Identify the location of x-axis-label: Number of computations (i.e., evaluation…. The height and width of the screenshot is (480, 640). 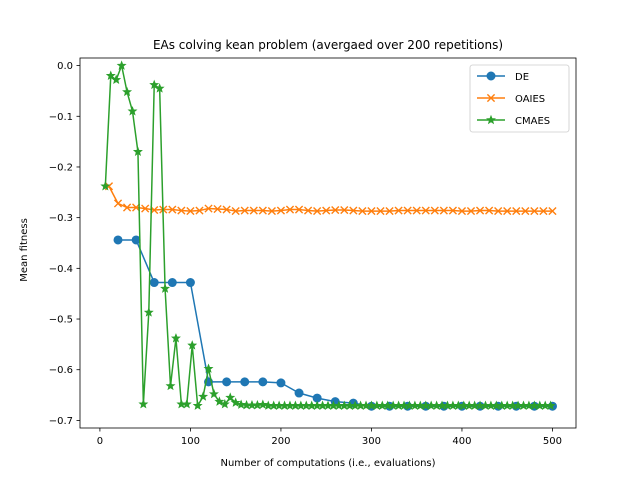
(327, 463).